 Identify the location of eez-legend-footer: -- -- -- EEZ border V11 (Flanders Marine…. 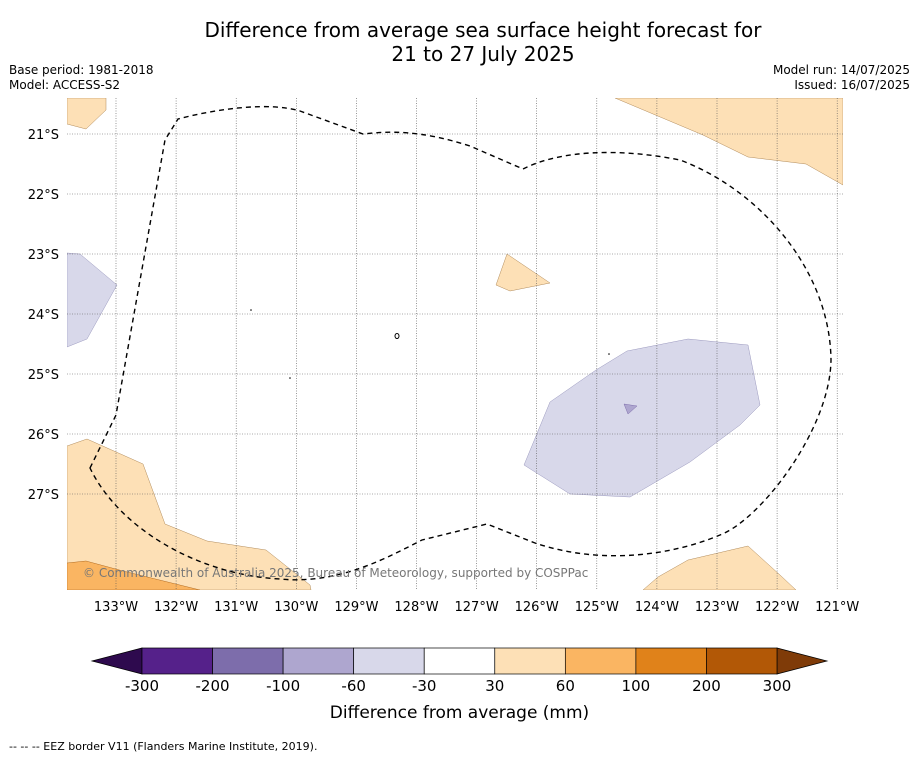
(163, 746).